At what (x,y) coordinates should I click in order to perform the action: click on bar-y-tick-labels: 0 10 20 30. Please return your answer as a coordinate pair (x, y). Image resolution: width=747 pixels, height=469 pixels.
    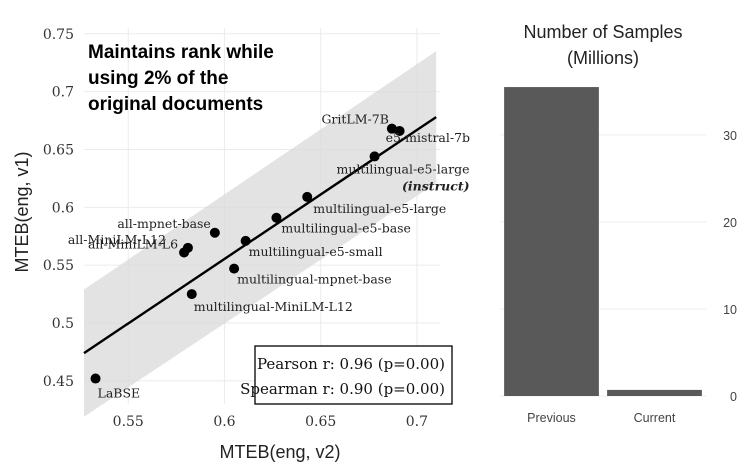
    Looking at the image, I should click on (730, 266).